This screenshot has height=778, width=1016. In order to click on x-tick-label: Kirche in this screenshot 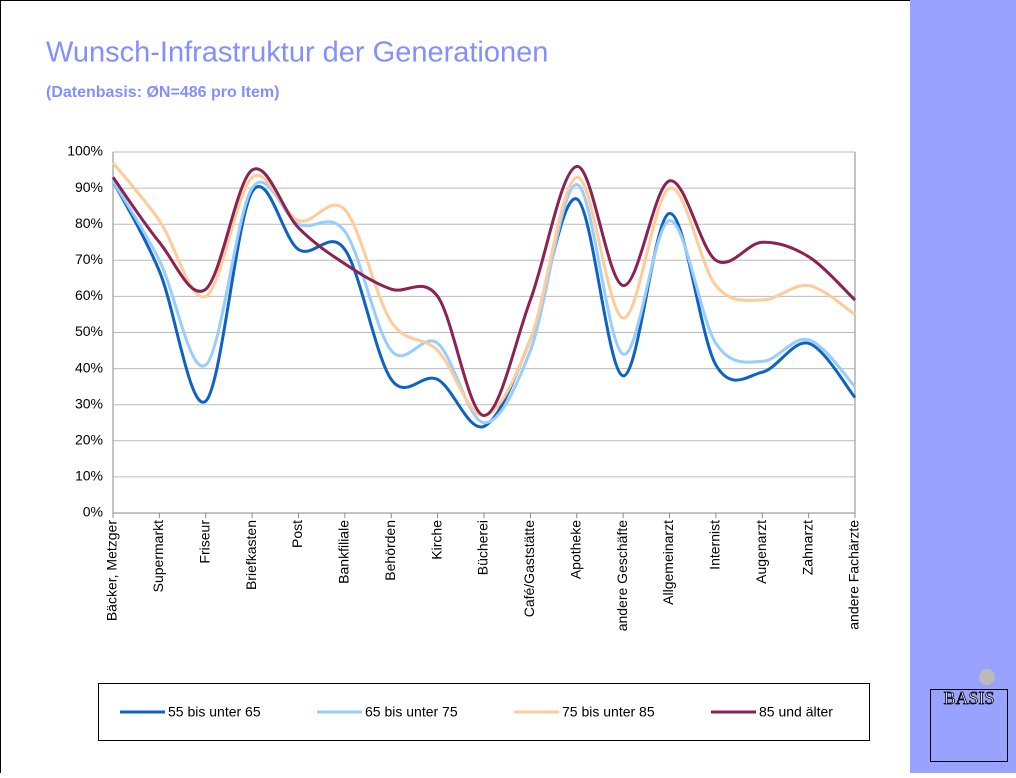, I will do `click(436, 540)`.